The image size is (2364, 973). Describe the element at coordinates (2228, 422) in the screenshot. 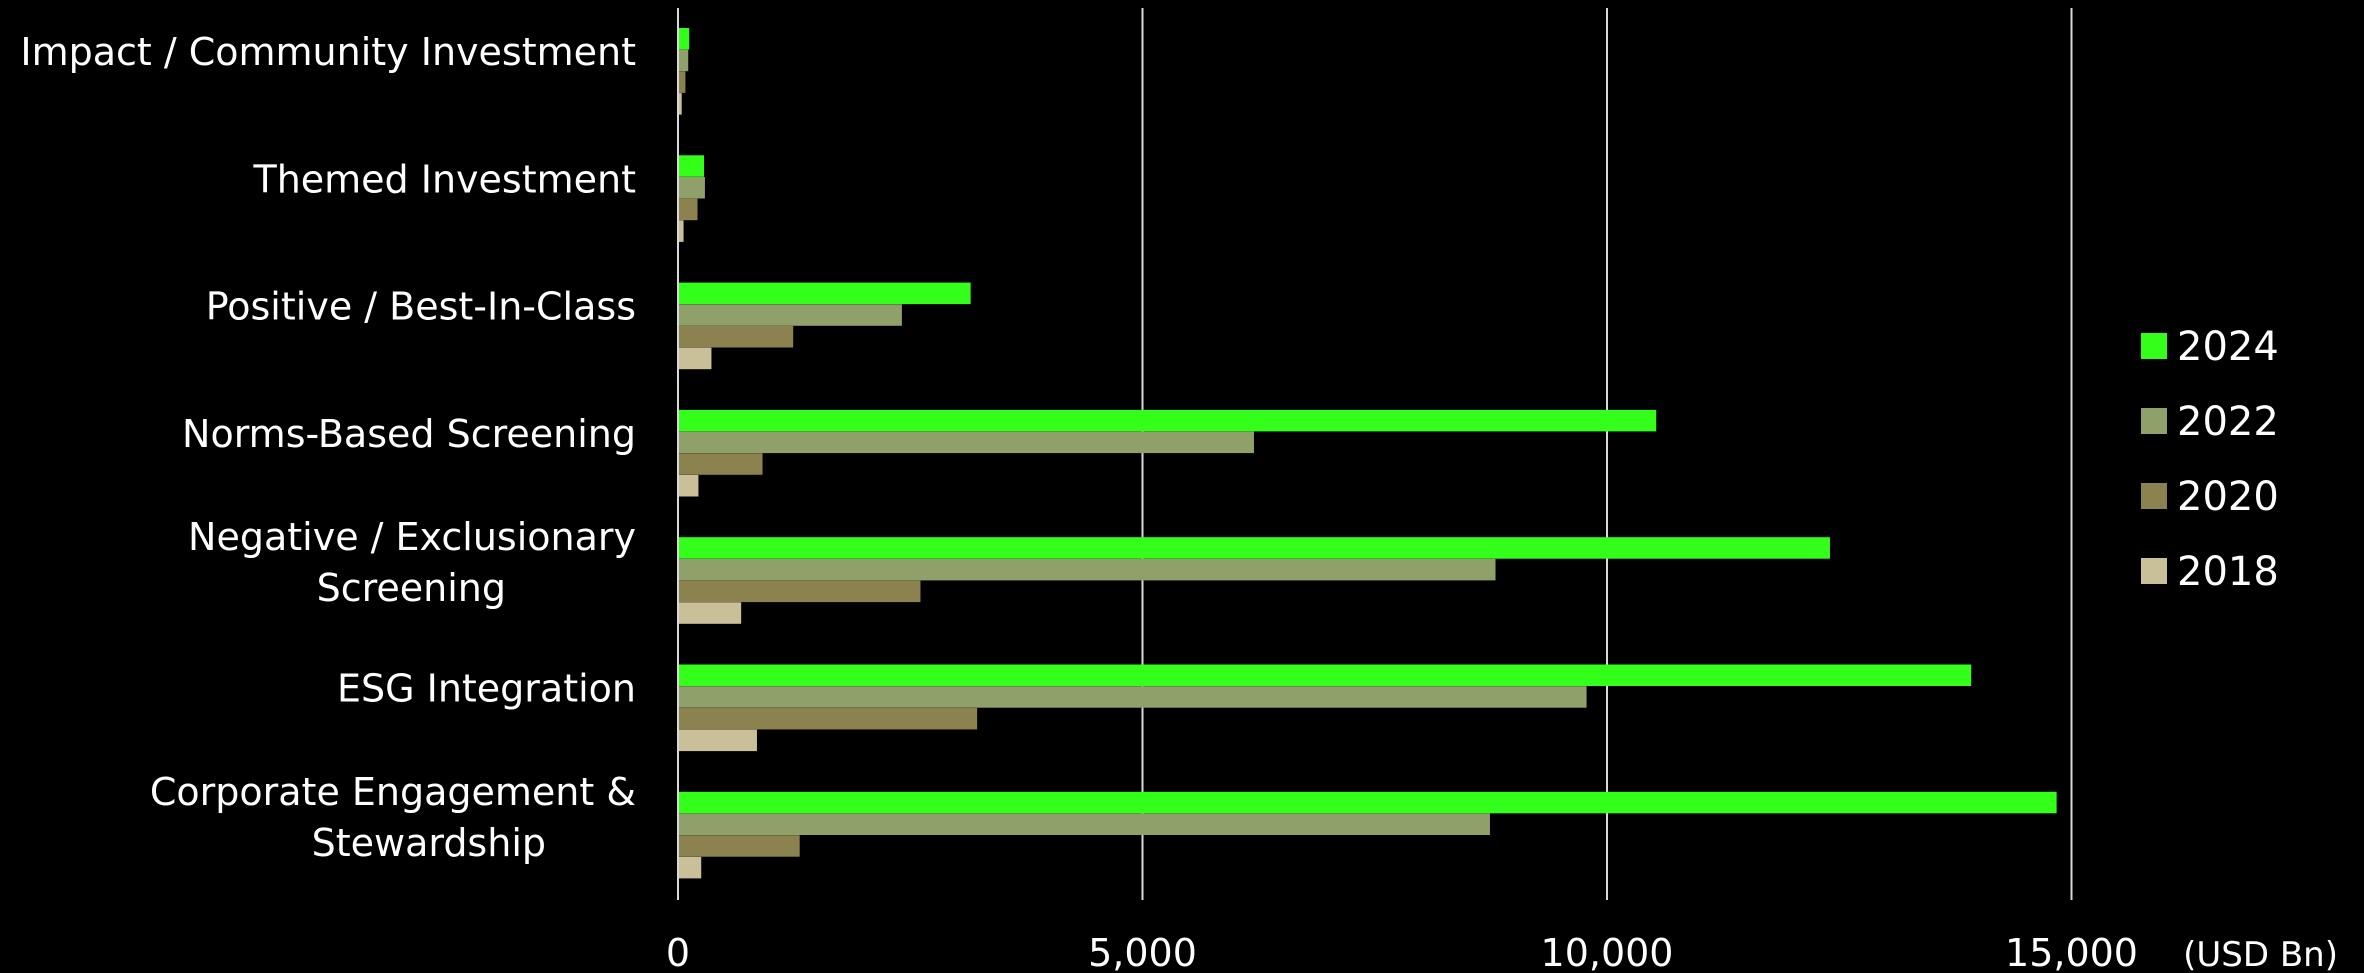

I see `legend-label-2022: 2022` at that location.